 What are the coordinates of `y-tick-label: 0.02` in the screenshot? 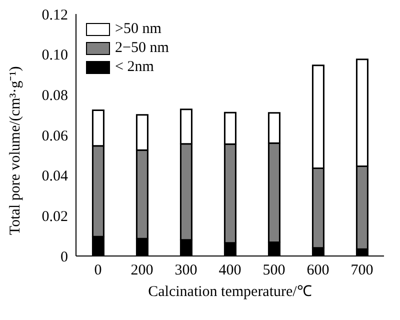 It's located at (55, 216).